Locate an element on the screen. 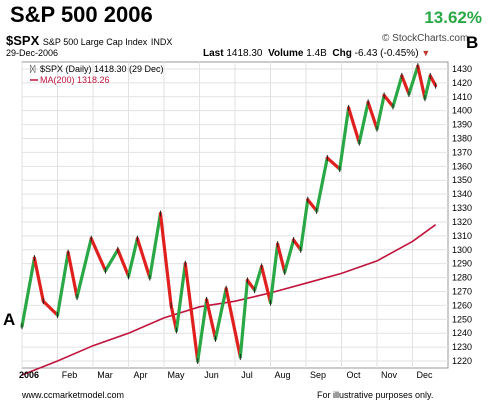 The height and width of the screenshot is (408, 490). x-tick-label: Dec is located at coordinates (424, 375).